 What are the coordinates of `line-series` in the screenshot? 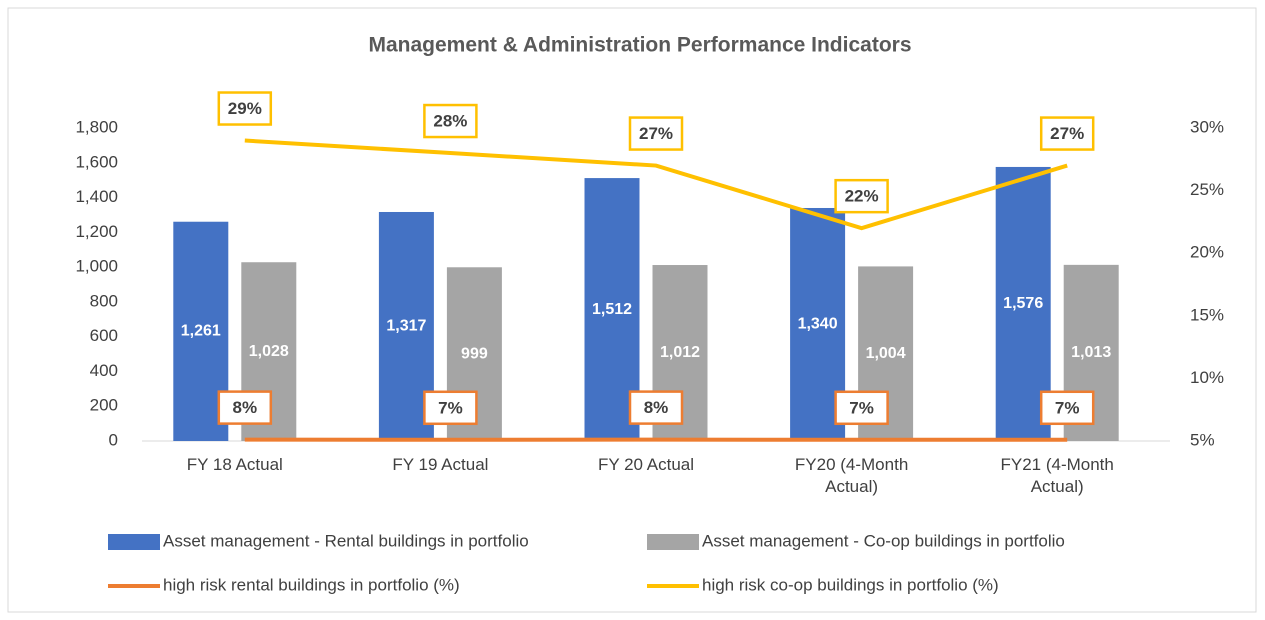 It's located at (656, 184).